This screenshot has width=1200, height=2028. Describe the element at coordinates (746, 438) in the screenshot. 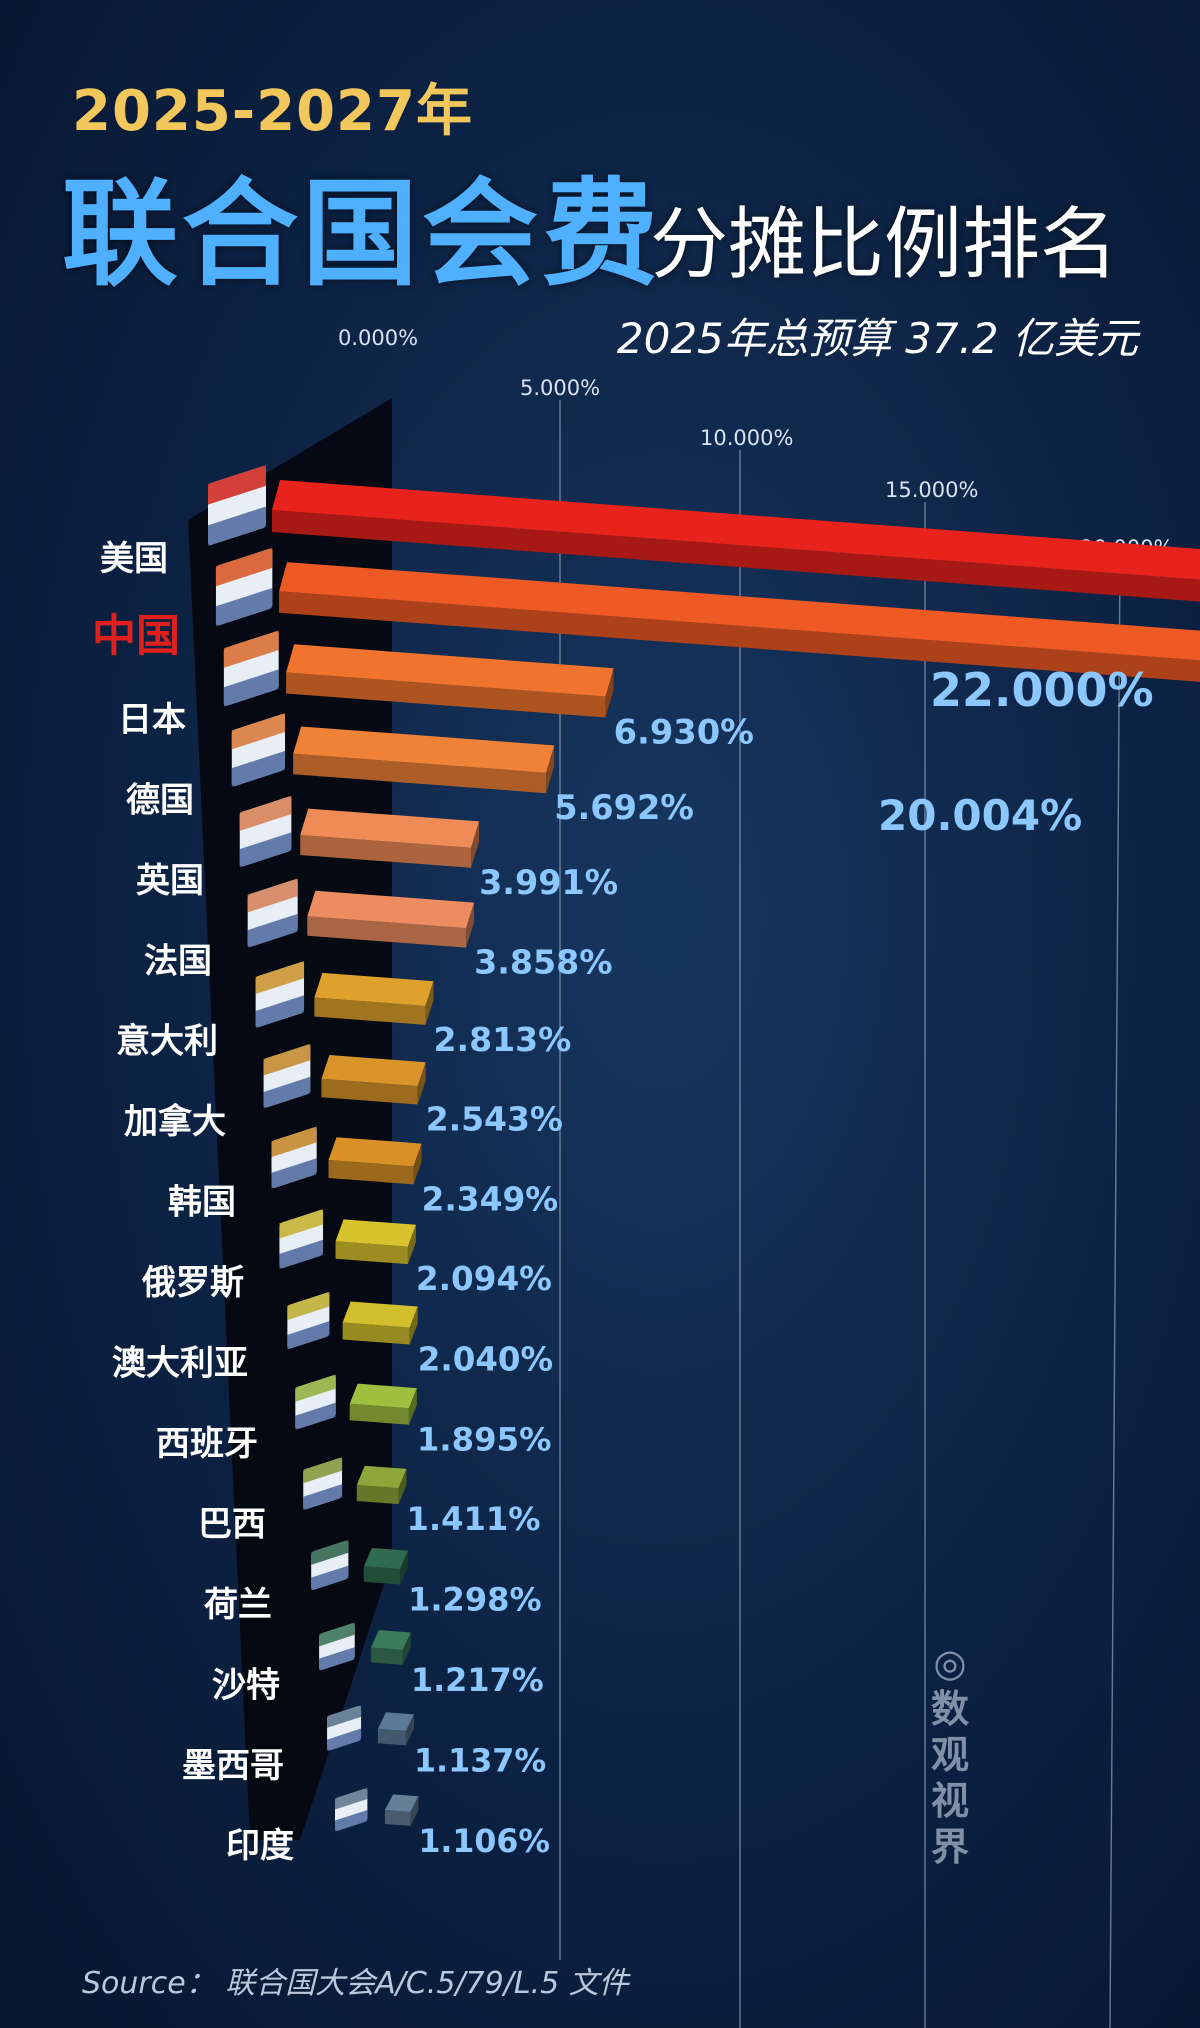

I see `x-tick-label: 10.000%` at that location.